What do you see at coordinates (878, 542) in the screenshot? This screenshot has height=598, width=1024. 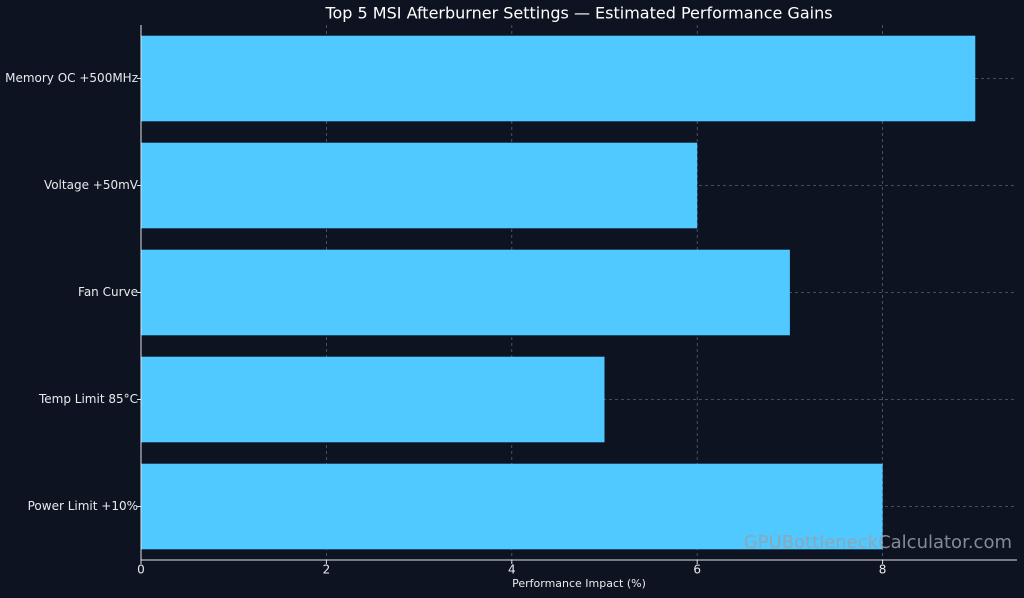 I see `watermark: GPUBottleneckCalculator.com` at bounding box center [878, 542].